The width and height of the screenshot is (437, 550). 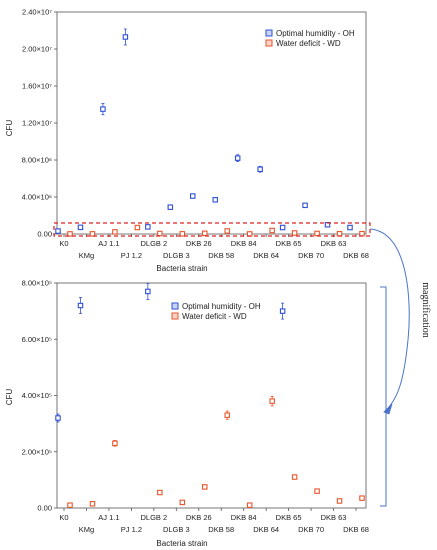 I want to click on y-tick-label: 6.00×10⁵, so click(x=37, y=339).